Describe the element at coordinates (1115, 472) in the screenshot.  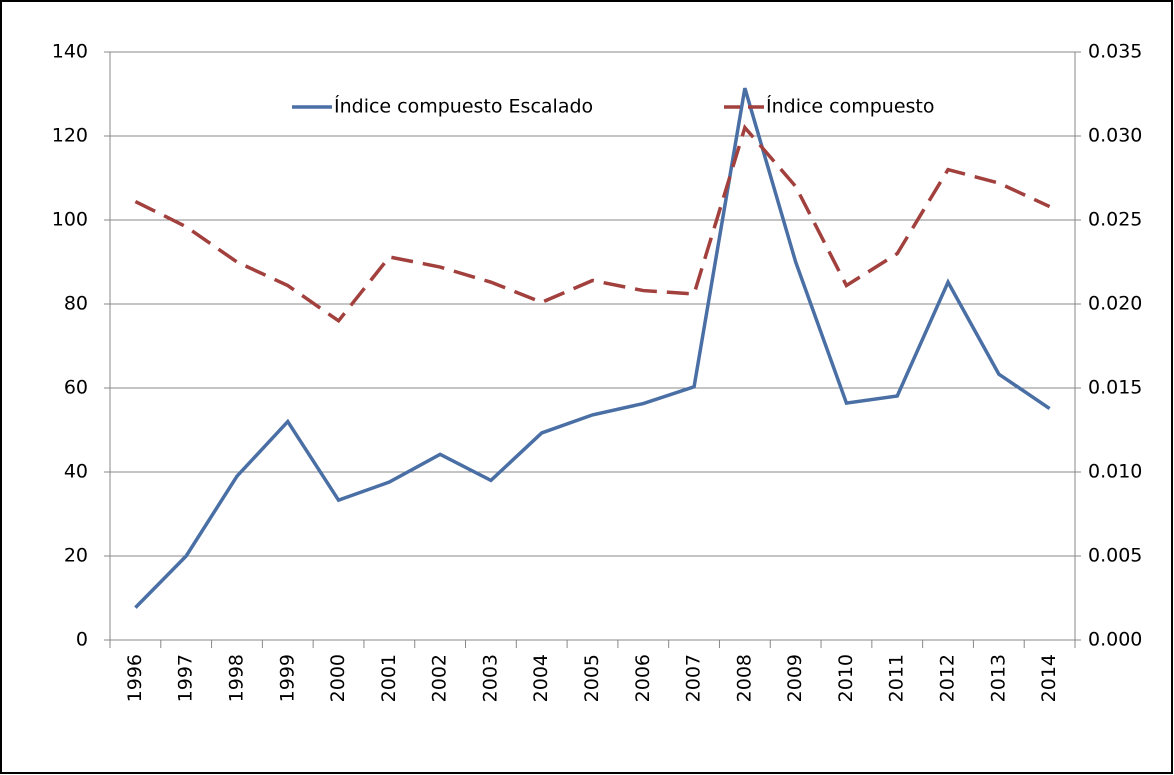
I see `y2-tick-label: 0.010` at that location.